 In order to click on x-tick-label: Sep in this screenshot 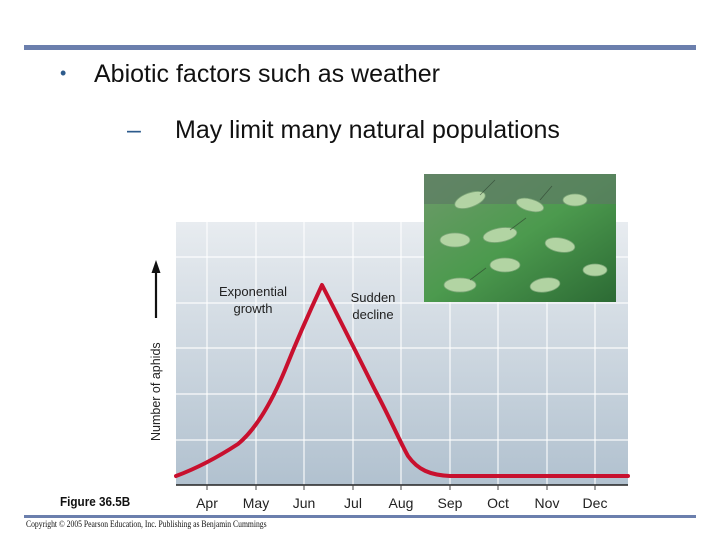, I will do `click(450, 503)`.